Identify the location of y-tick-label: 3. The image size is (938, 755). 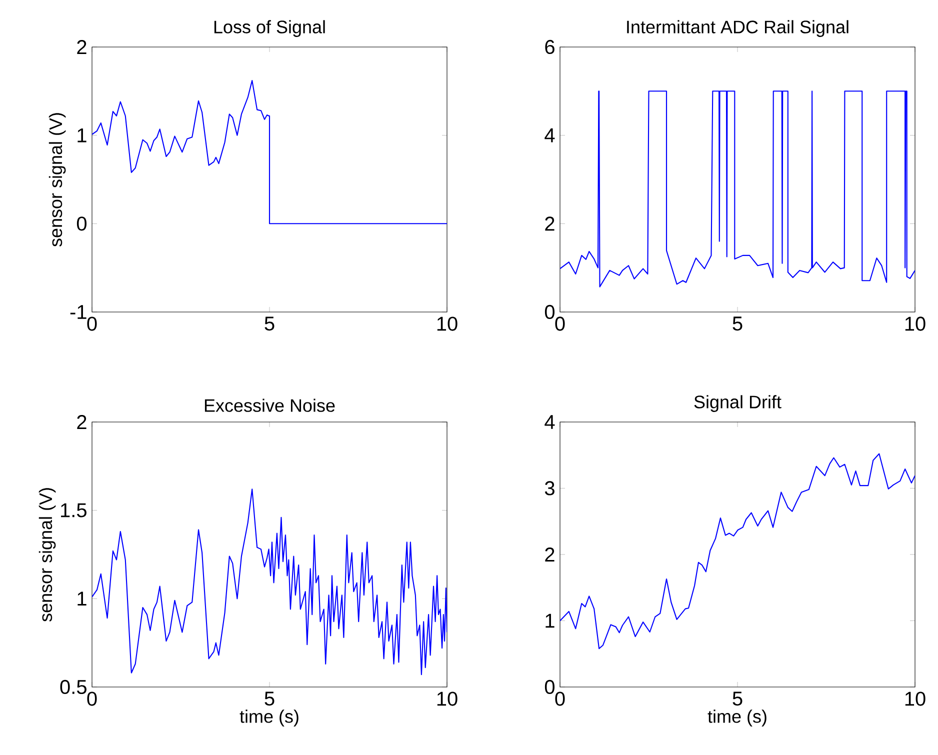
(549, 488).